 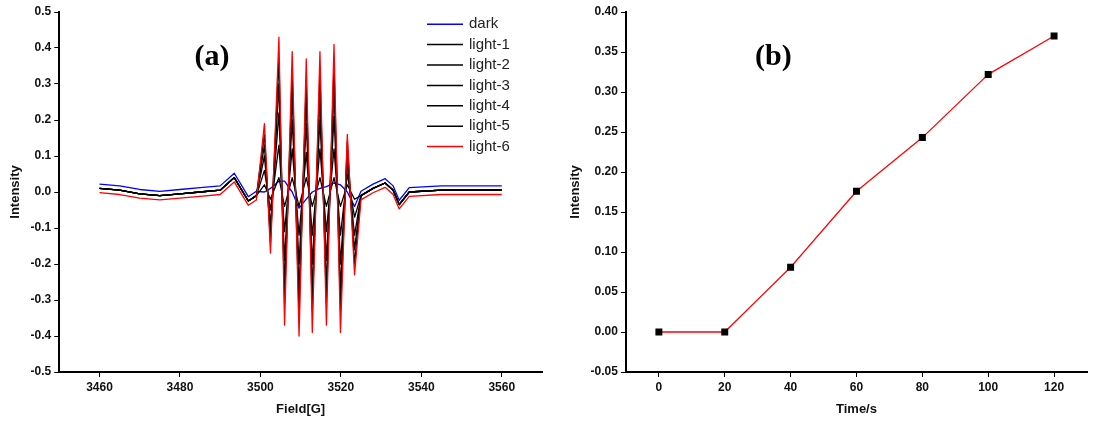 I want to click on y-tick-label: 0.1, so click(x=43, y=155).